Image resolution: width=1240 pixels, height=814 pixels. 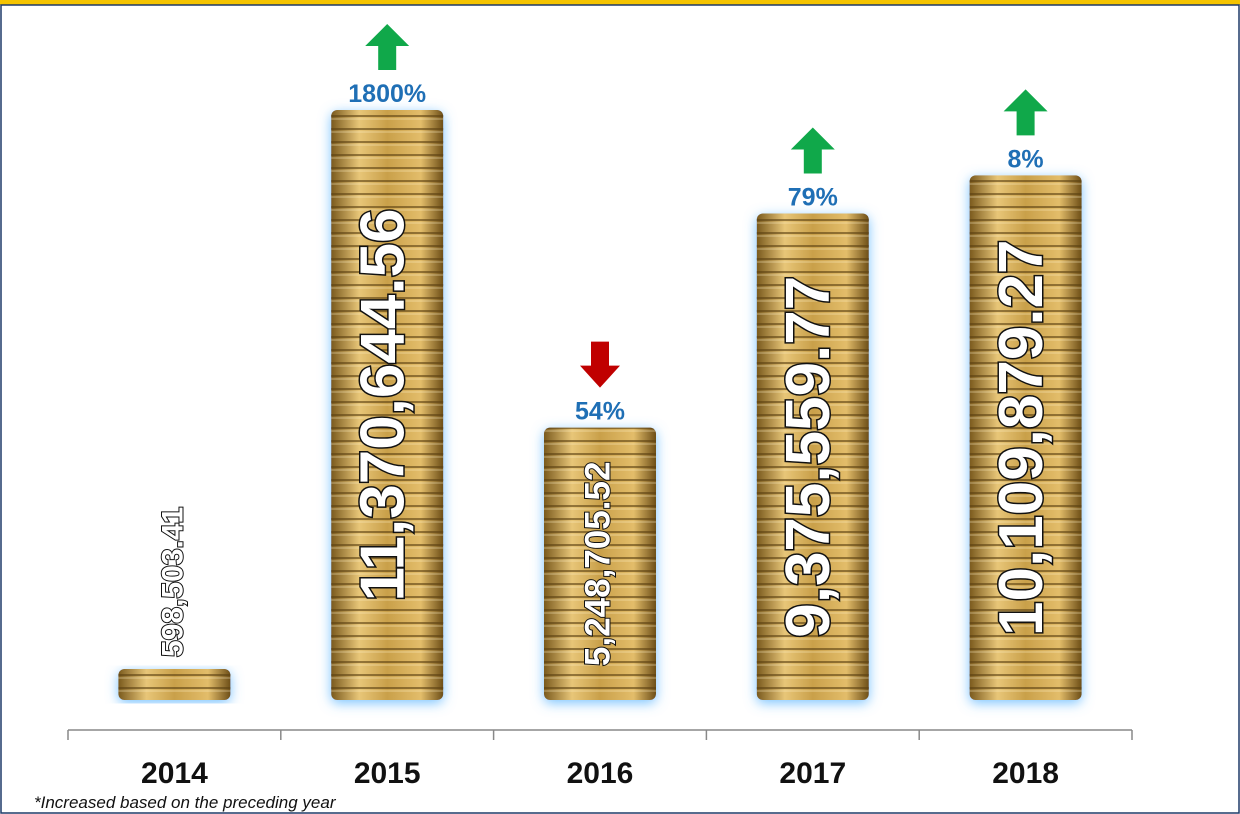 What do you see at coordinates (600, 412) in the screenshot?
I see `change-label: 54%` at bounding box center [600, 412].